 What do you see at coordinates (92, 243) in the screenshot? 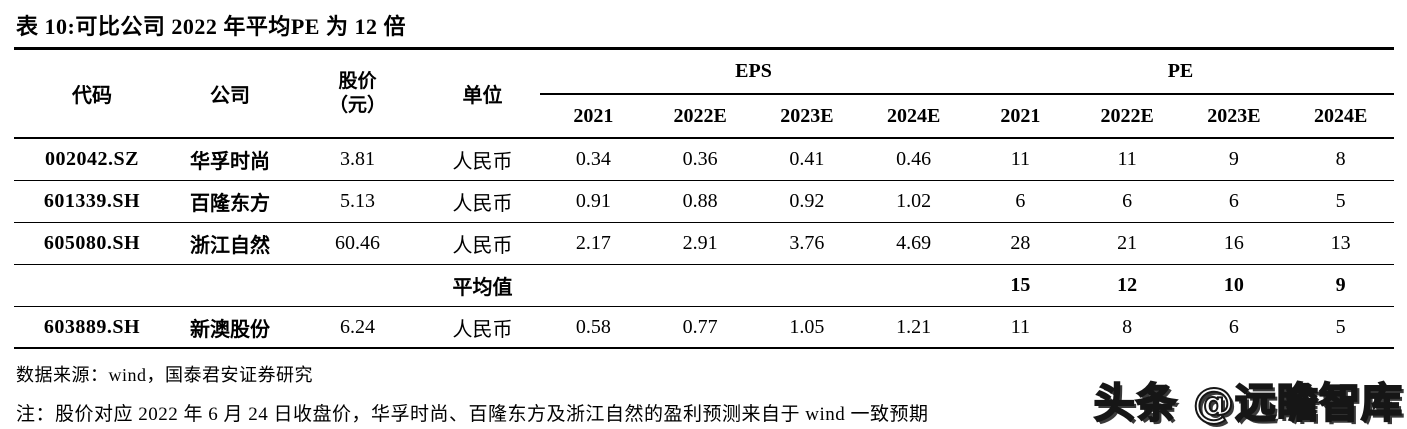
I see `cell-code: 605080.SH` at bounding box center [92, 243].